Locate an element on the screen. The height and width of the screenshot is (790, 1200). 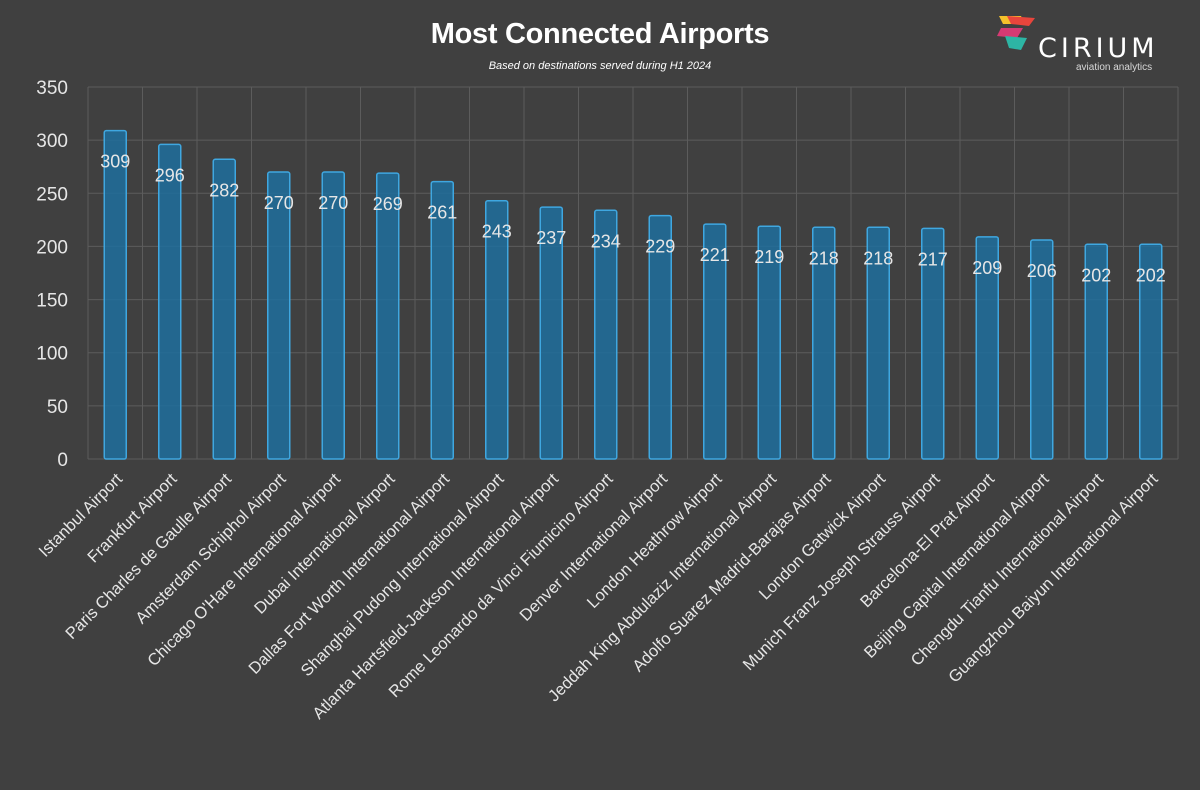
y-tick-label: 250 is located at coordinates (52, 194).